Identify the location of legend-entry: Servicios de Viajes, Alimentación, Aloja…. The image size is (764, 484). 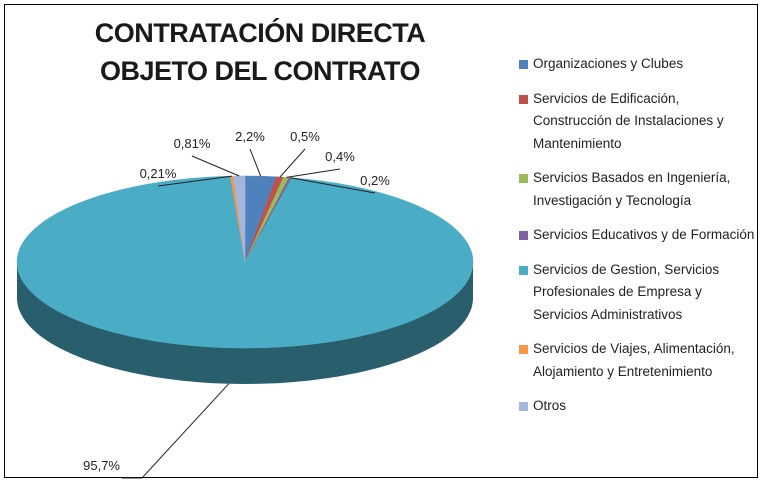
(639, 360).